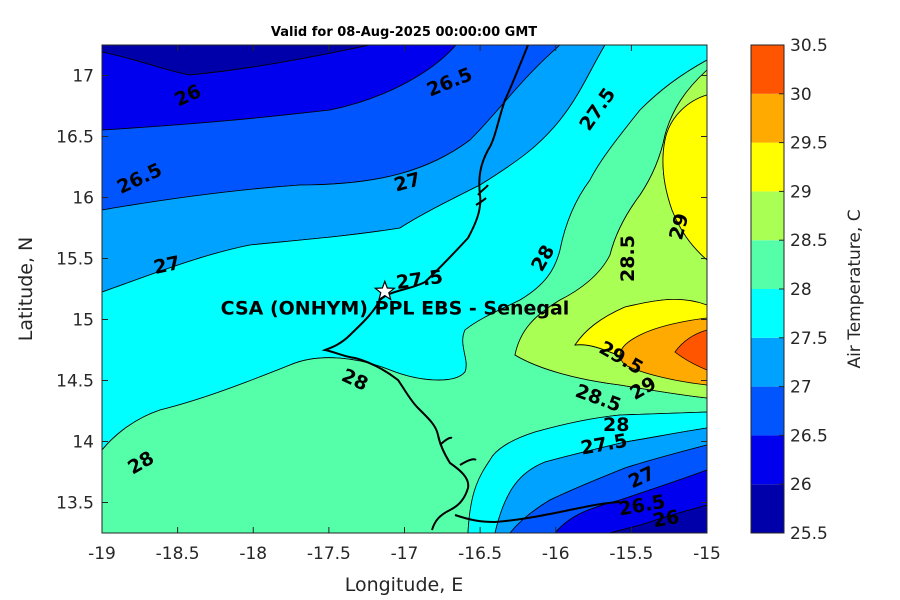 This screenshot has height=600, width=900. I want to click on y-tick-label: 16.5, so click(75, 138).